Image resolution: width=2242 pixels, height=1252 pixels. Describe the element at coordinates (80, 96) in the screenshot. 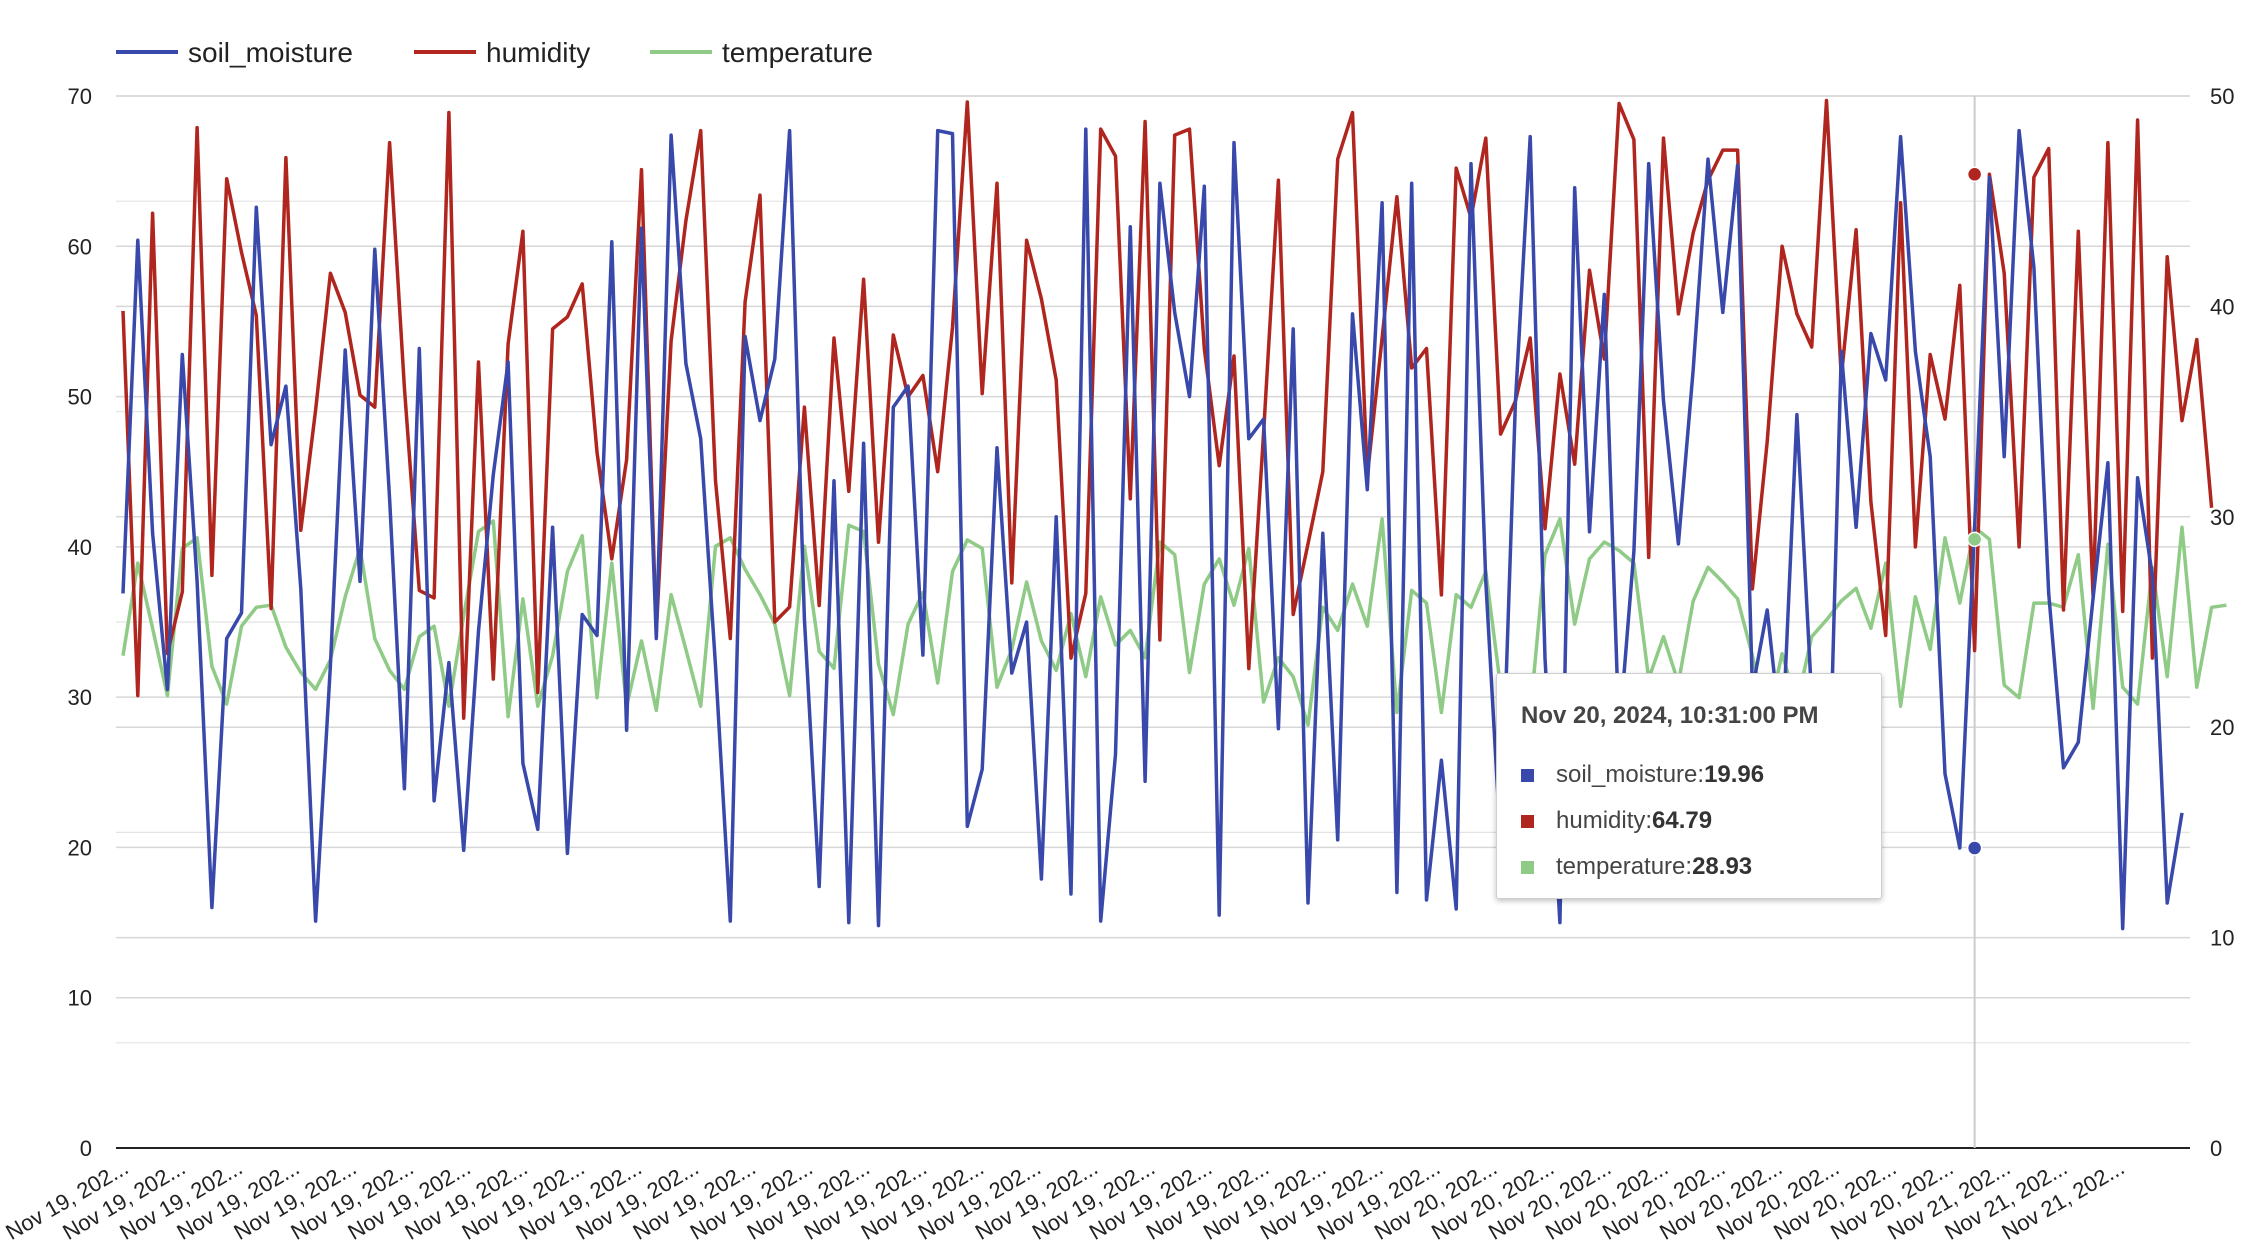

I see `left-tick-label: 70` at that location.